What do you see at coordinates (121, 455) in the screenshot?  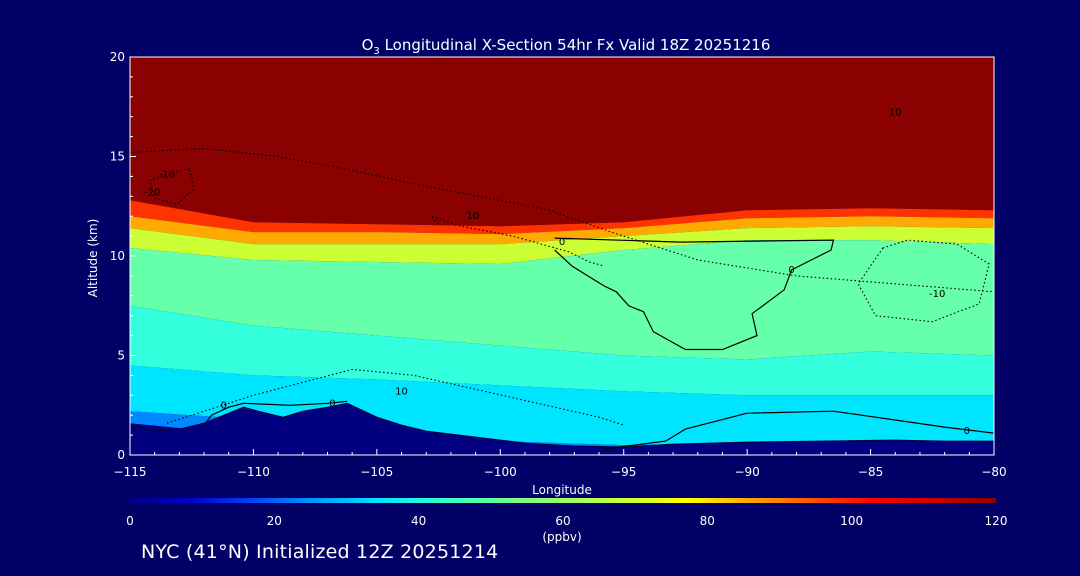 I see `y-tick-label: 0` at bounding box center [121, 455].